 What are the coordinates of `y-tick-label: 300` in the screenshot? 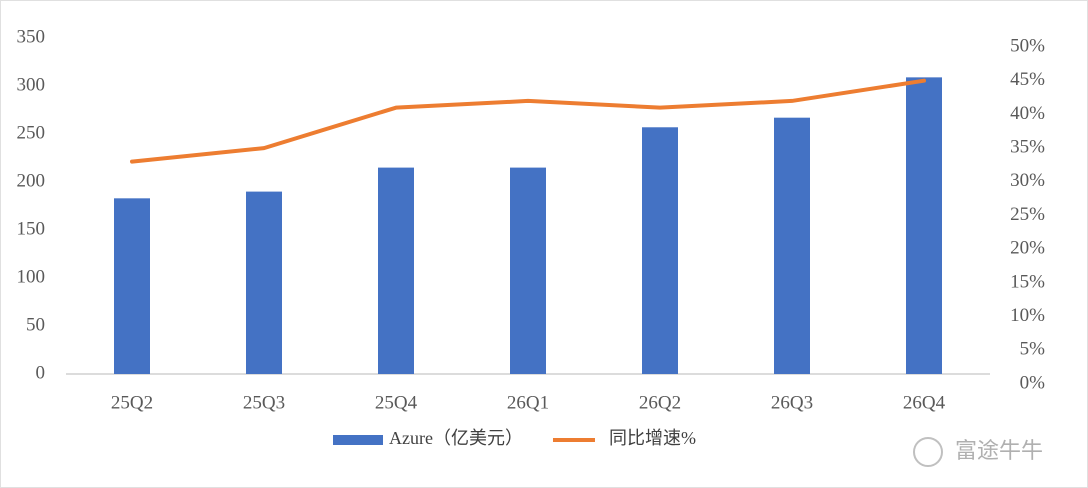 It's located at (31, 84).